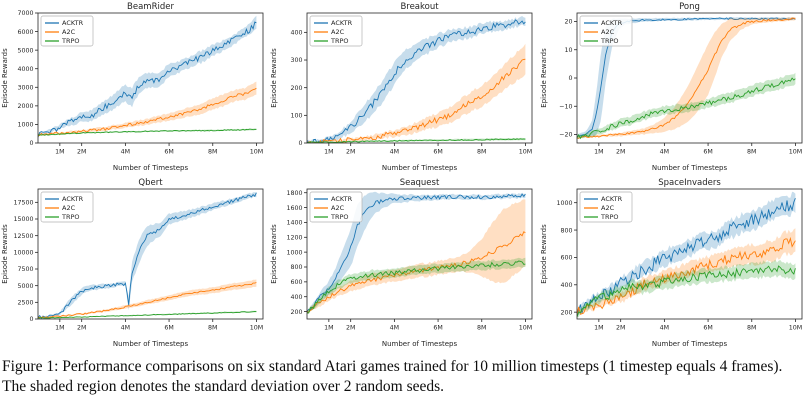 This screenshot has height=402, width=808. Describe the element at coordinates (150, 183) in the screenshot. I see `chart-title: Qbert` at that location.